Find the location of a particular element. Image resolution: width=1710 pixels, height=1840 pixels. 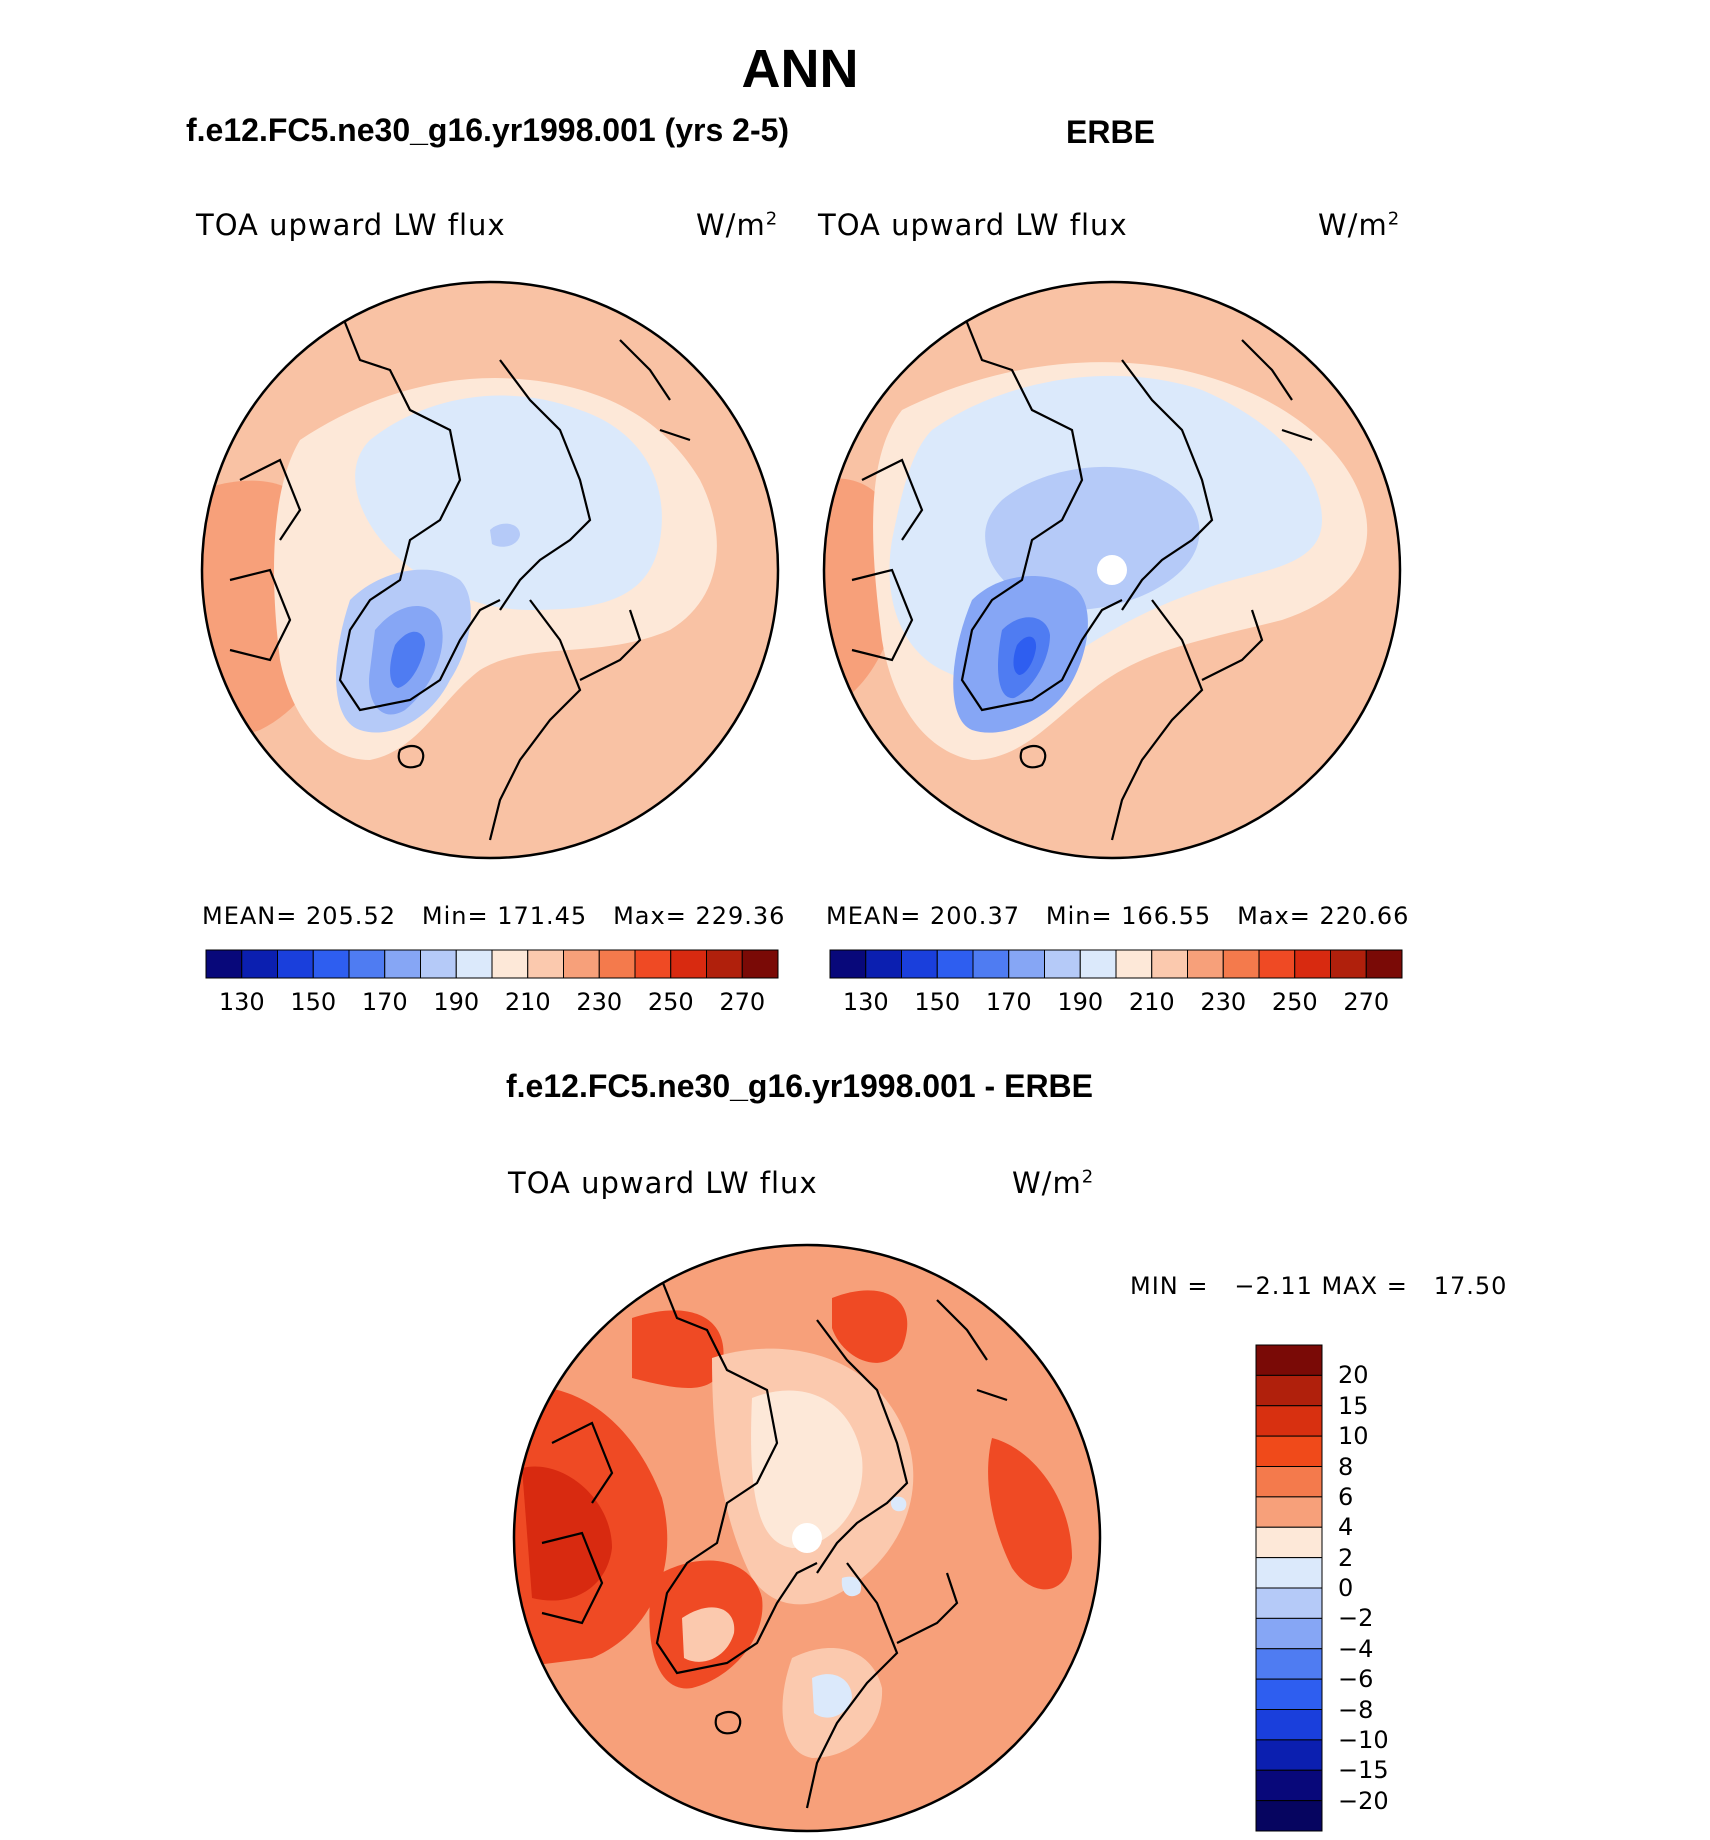

figure-title: ANN is located at coordinates (800, 69).